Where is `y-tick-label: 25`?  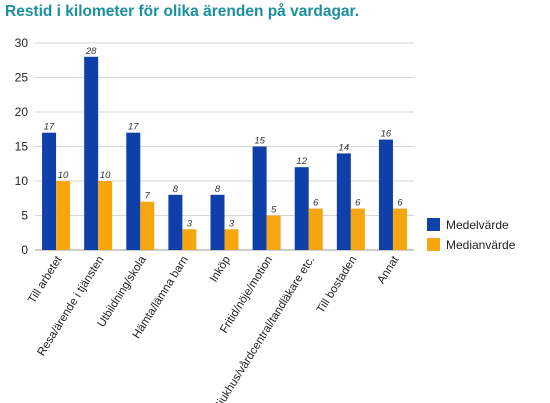
y-tick-label: 25 is located at coordinates (22, 78).